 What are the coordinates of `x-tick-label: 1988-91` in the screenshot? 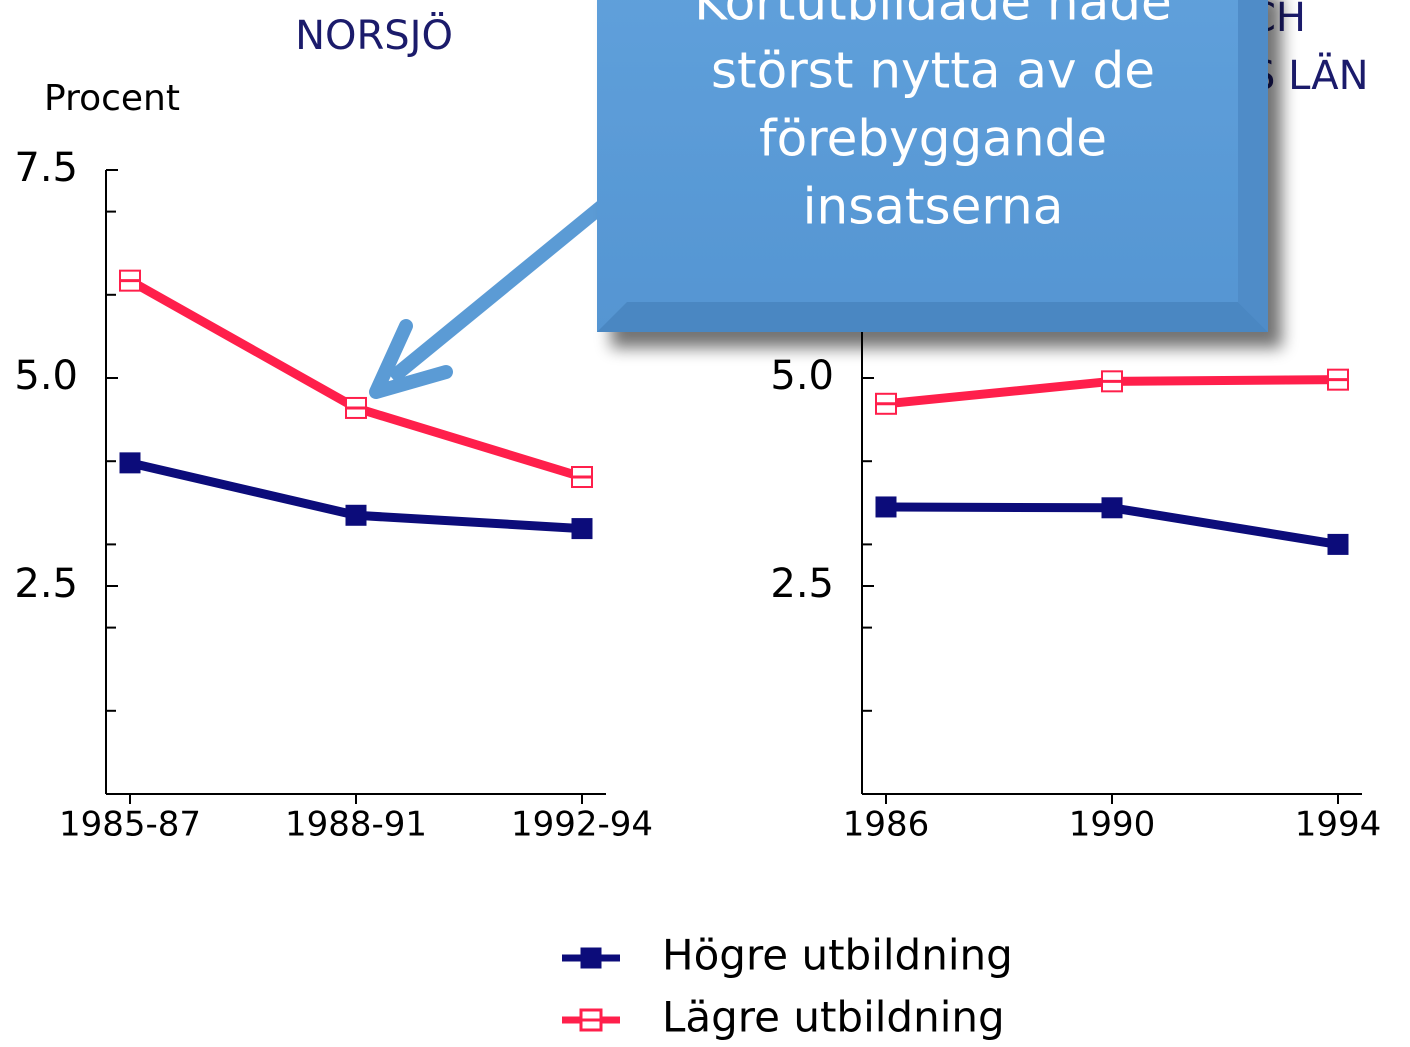 It's located at (356, 825).